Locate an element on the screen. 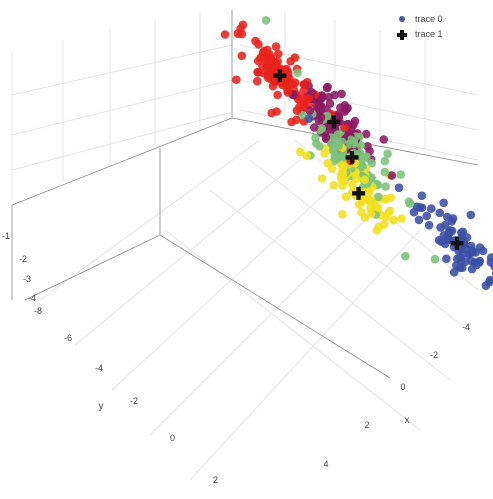  legend-label: trace 1 is located at coordinates (429, 34).